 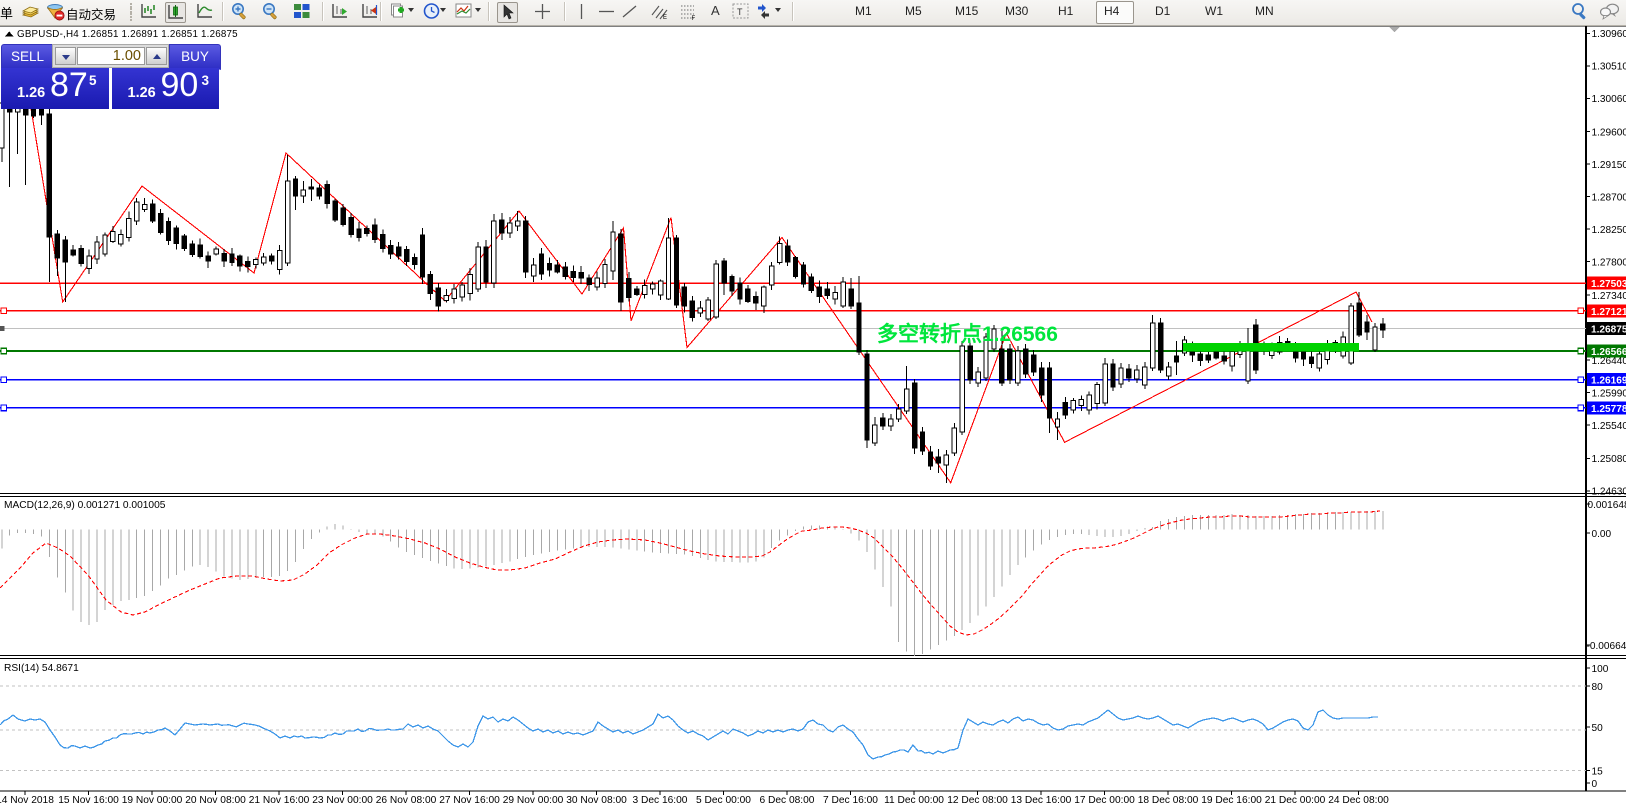 I want to click on svg-text: 1.29150, so click(x=1609, y=165).